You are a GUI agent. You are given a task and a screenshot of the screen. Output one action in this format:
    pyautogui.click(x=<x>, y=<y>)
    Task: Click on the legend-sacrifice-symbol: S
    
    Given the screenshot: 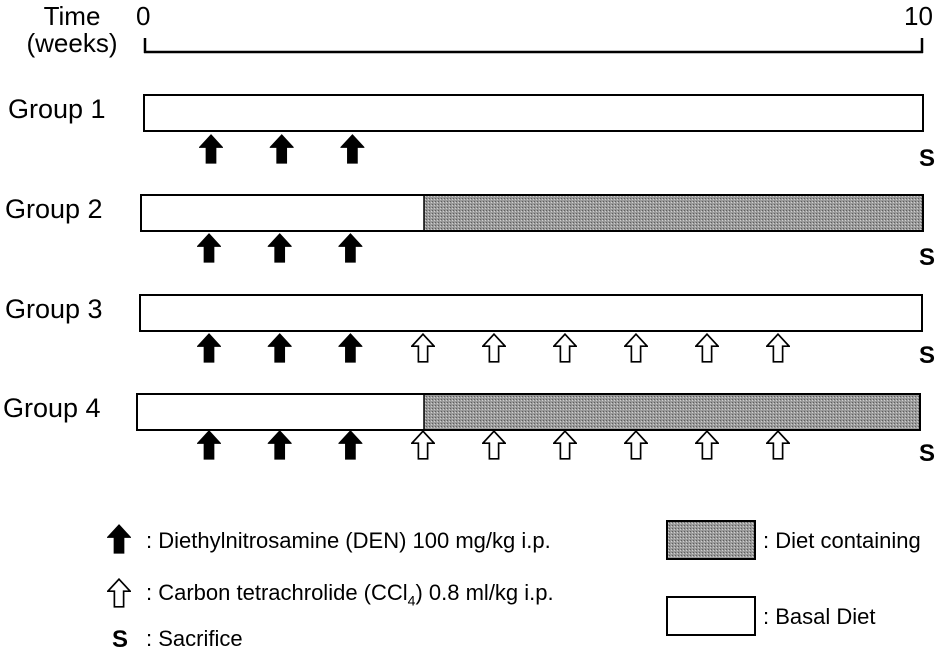 What is the action you would take?
    pyautogui.click(x=120, y=639)
    